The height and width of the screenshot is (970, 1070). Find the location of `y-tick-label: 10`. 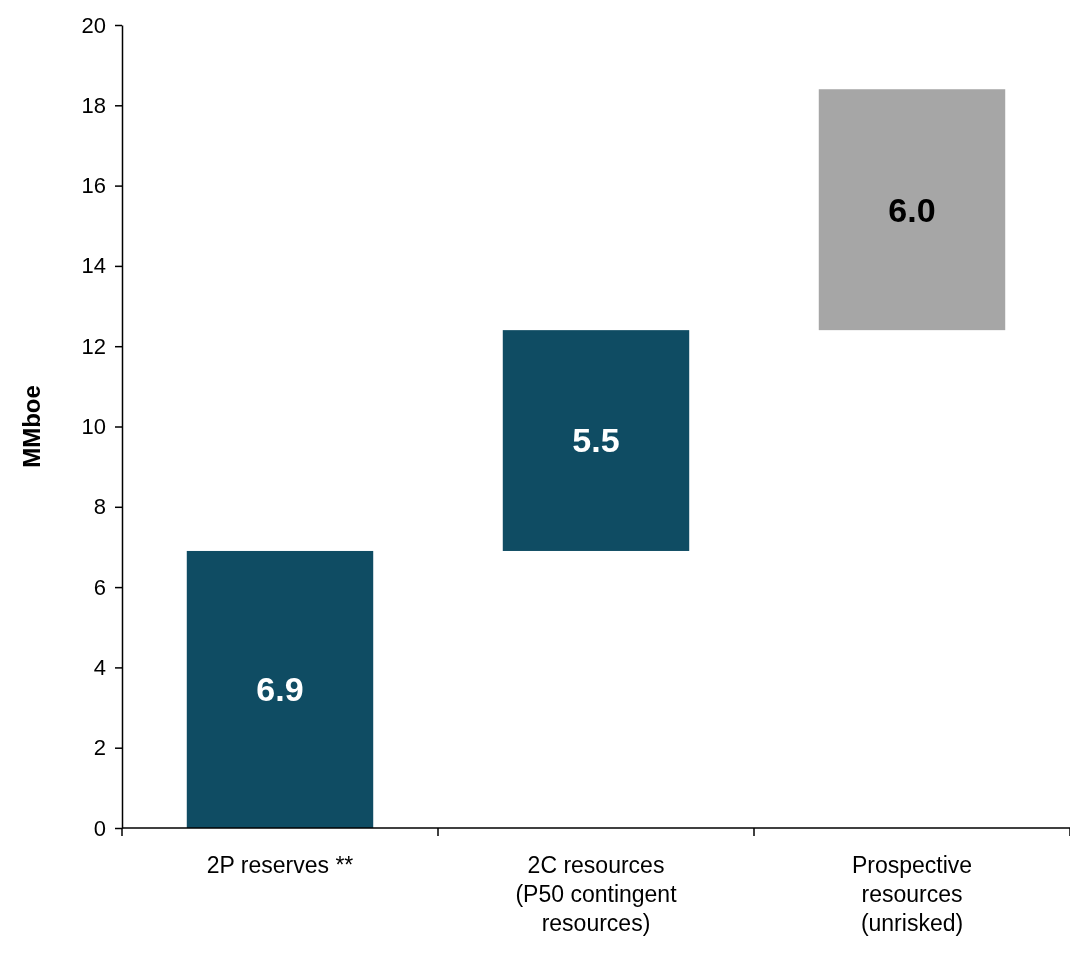

y-tick-label: 10 is located at coordinates (93, 427).